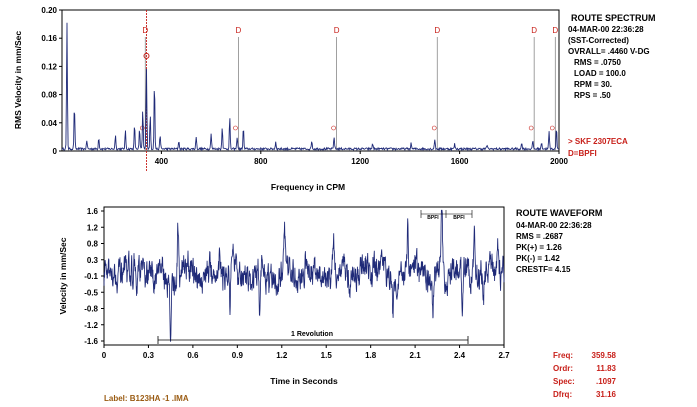  Describe the element at coordinates (416, 355) in the screenshot. I see `waveform-x-tick-label: 2.1` at that location.